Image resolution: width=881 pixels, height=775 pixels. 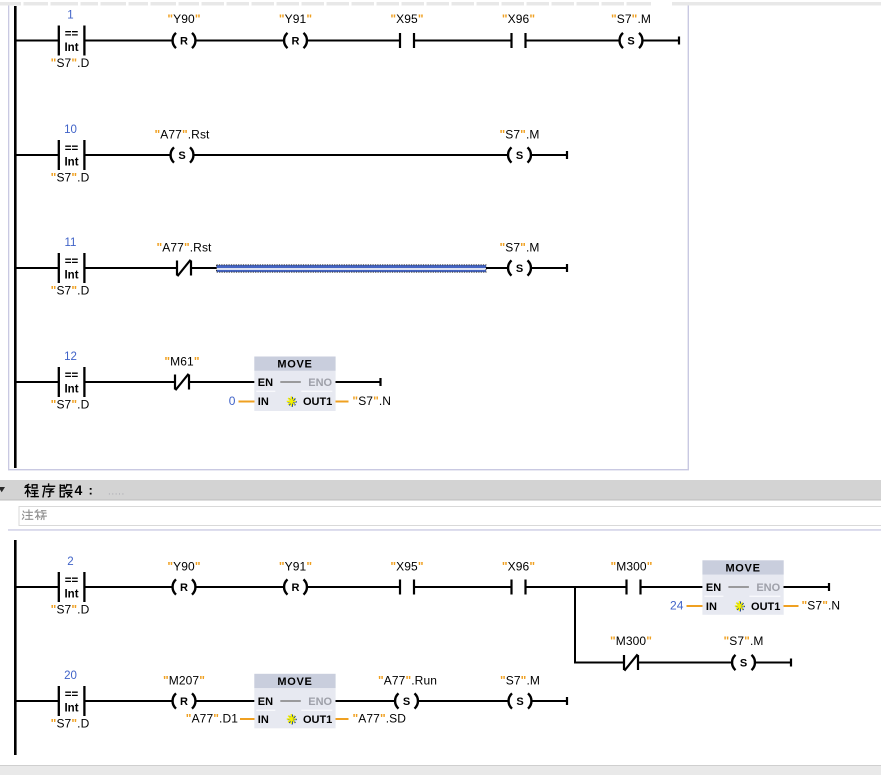 What do you see at coordinates (70, 357) in the screenshot?
I see `svg-text: 12` at bounding box center [70, 357].